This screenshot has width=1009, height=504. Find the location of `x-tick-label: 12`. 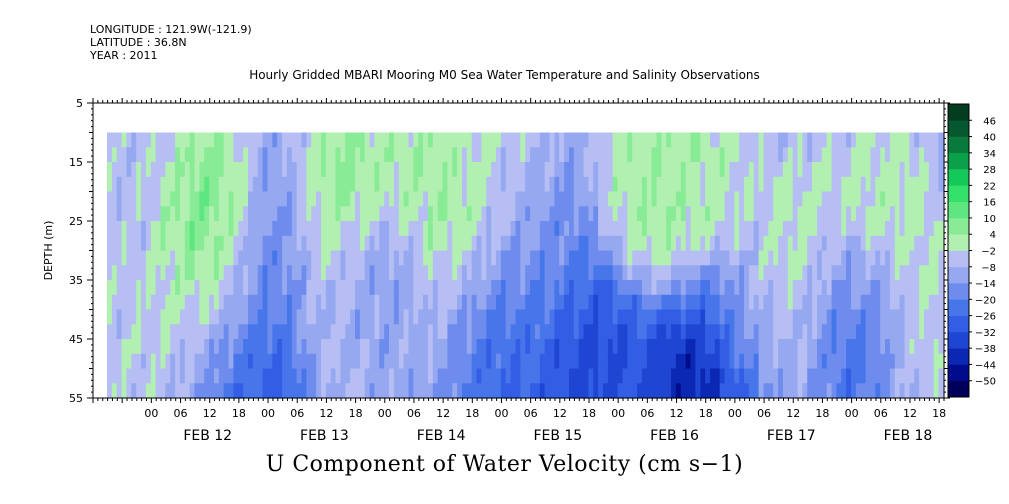

x-tick-label: 12 is located at coordinates (793, 413).